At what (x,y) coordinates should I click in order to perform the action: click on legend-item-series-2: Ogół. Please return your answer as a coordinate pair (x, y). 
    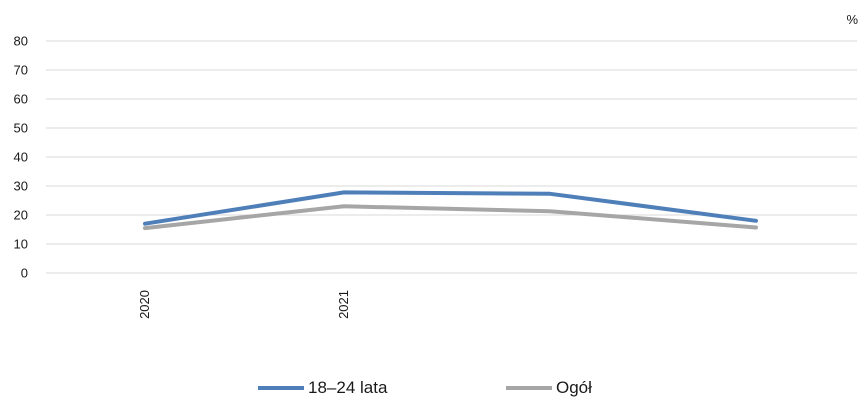
    Looking at the image, I should click on (549, 388).